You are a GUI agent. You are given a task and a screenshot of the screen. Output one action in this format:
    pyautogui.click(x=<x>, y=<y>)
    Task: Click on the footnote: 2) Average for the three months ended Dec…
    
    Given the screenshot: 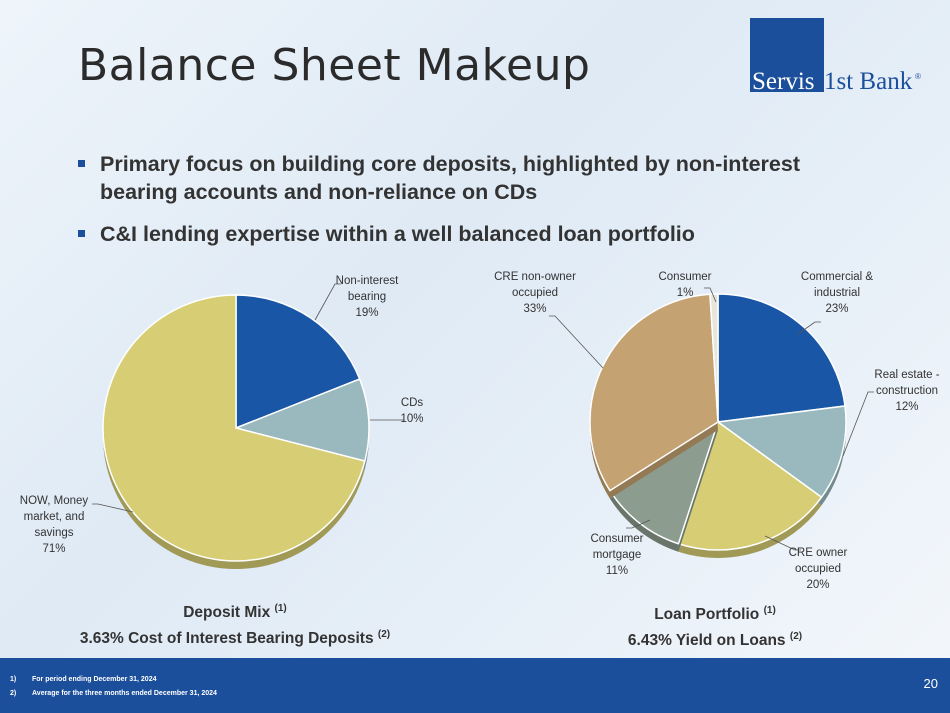 What is the action you would take?
    pyautogui.click(x=113, y=693)
    